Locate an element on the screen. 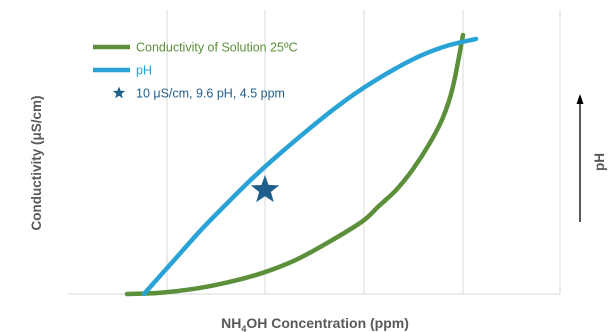 Image resolution: width=612 pixels, height=332 pixels. x-axis-title-prefix: NH is located at coordinates (231, 323).